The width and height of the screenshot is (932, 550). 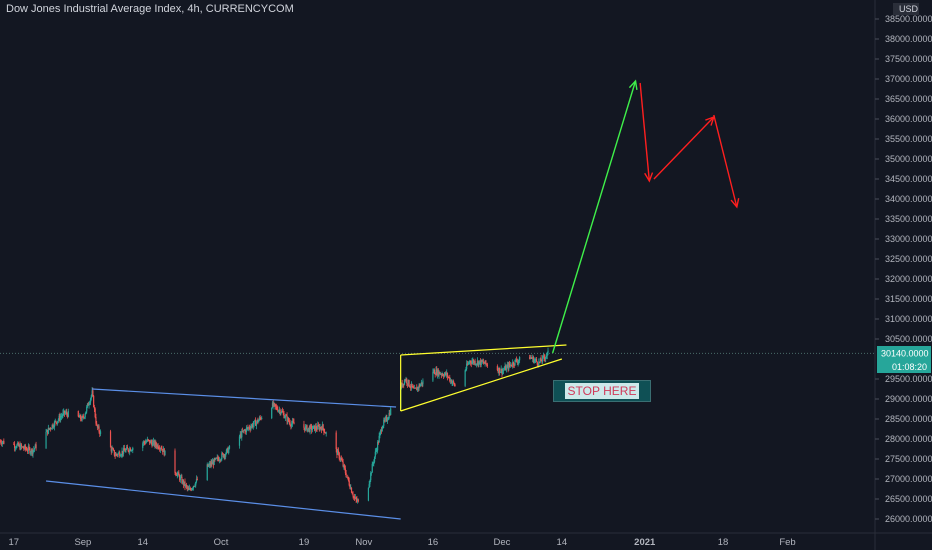 I want to click on time-axis: 17 Sep 14 Oct 19 Nov 16 Dec 14 2021 18 Feb, so click(x=402, y=542).